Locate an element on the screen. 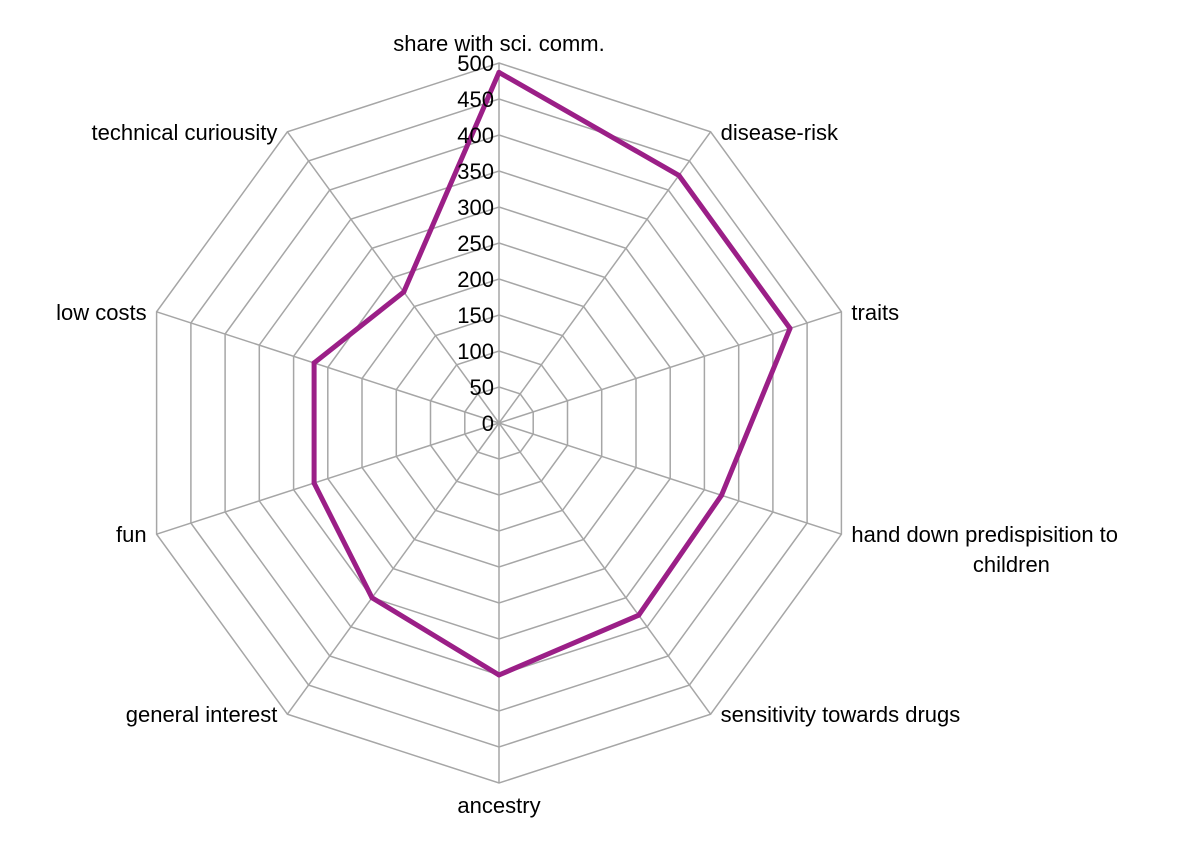  category-label-8: low costs is located at coordinates (101, 312).